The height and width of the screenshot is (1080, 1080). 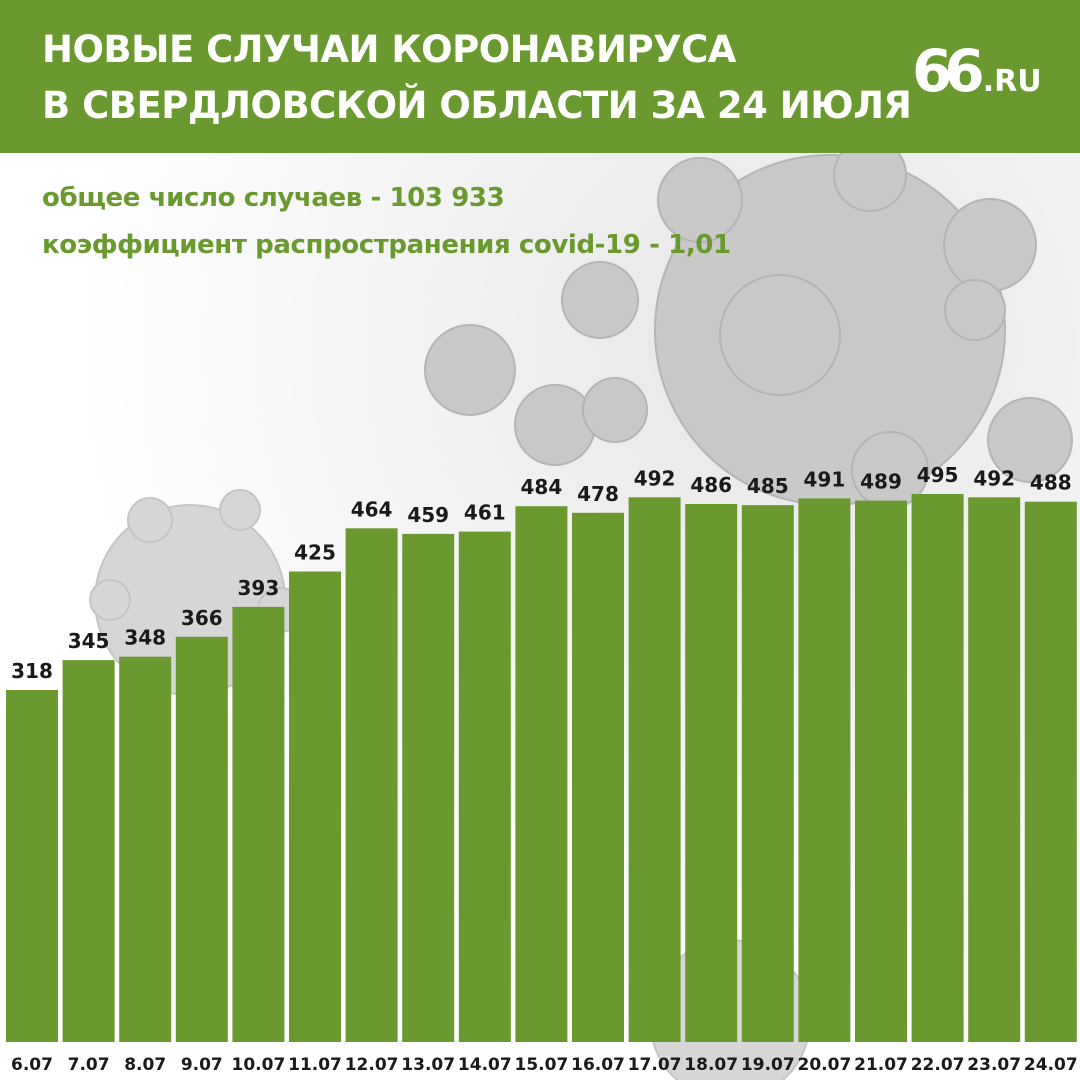 What do you see at coordinates (89, 641) in the screenshot?
I see `value-label-7.07: 345` at bounding box center [89, 641].